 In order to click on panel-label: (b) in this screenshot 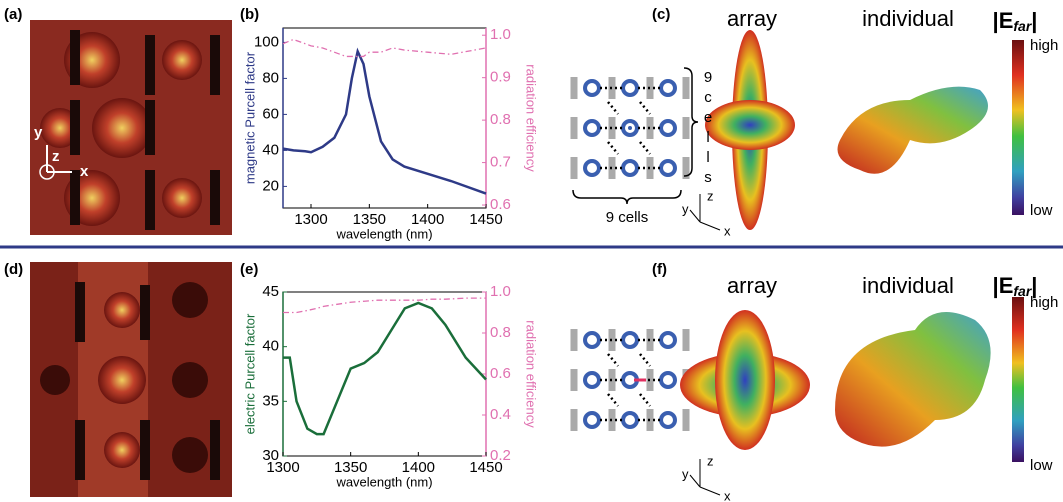, I will do `click(249, 14)`.